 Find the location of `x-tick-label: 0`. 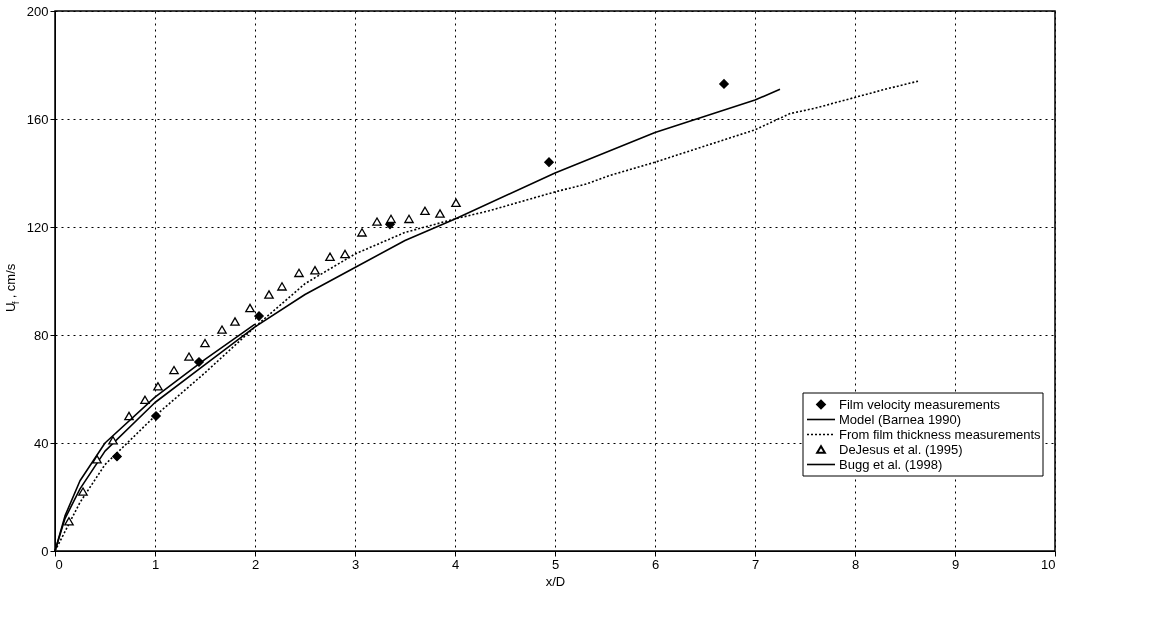

x-tick-label: 0 is located at coordinates (59, 564).